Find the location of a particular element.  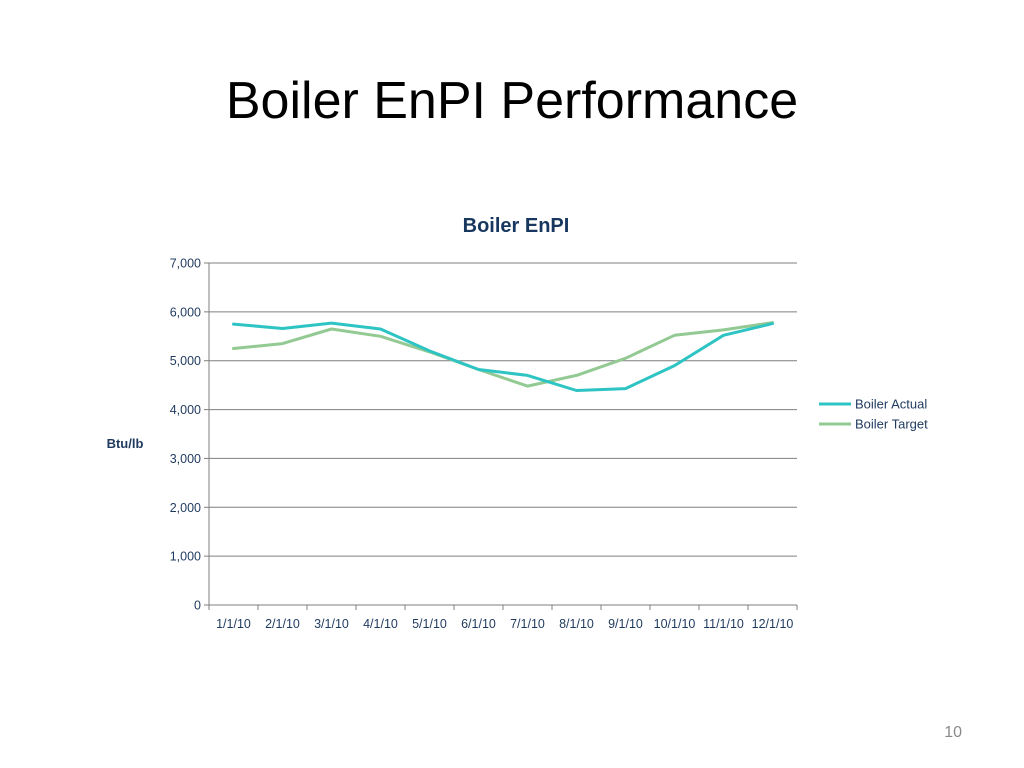

slide-title: Boiler EnPI Performance is located at coordinates (512, 101).